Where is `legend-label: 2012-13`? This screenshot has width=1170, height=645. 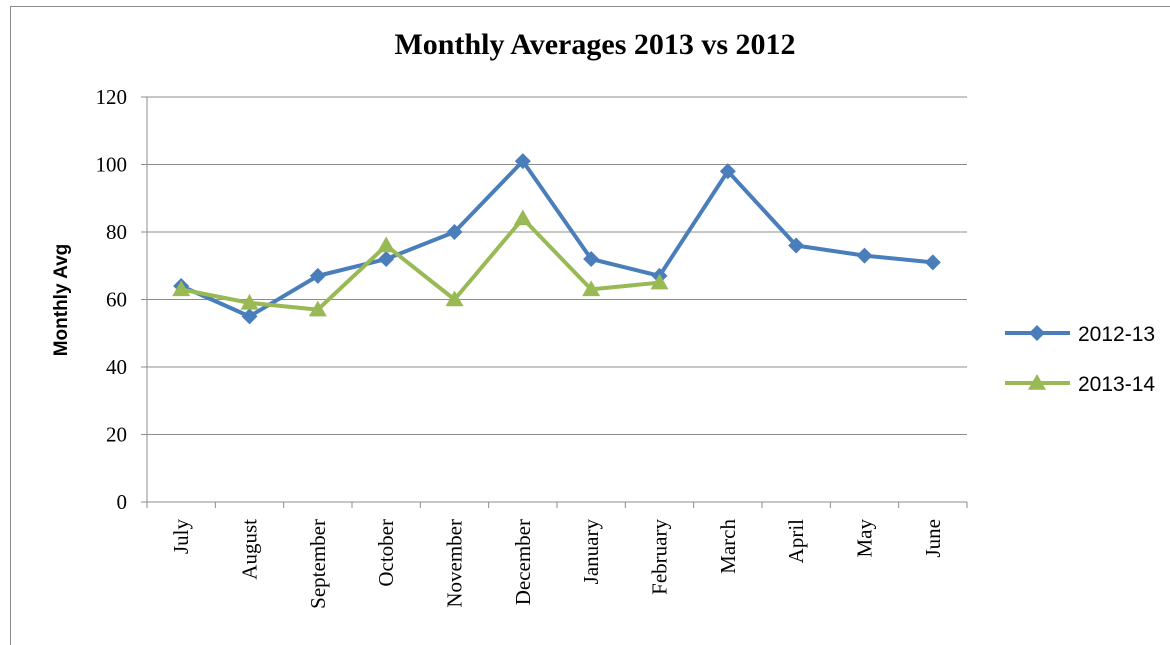 legend-label: 2012-13 is located at coordinates (1116, 334).